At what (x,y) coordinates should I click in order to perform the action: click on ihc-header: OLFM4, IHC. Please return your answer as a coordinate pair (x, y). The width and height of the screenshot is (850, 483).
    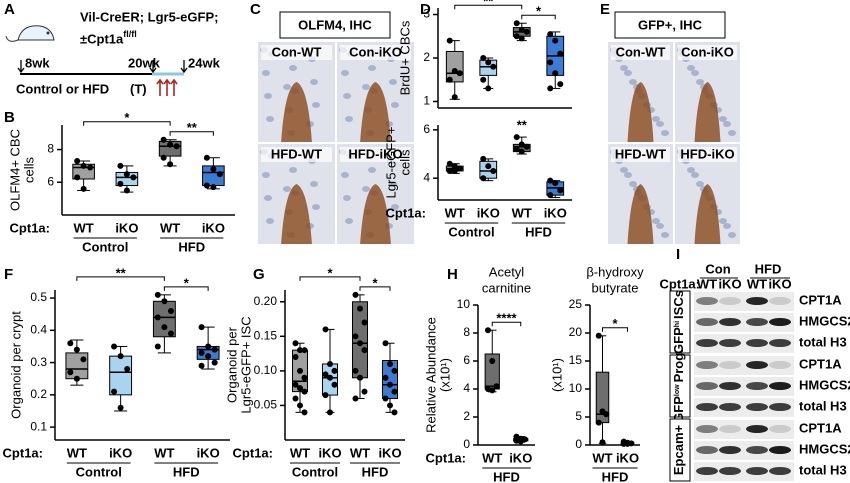
    Looking at the image, I should click on (335, 24).